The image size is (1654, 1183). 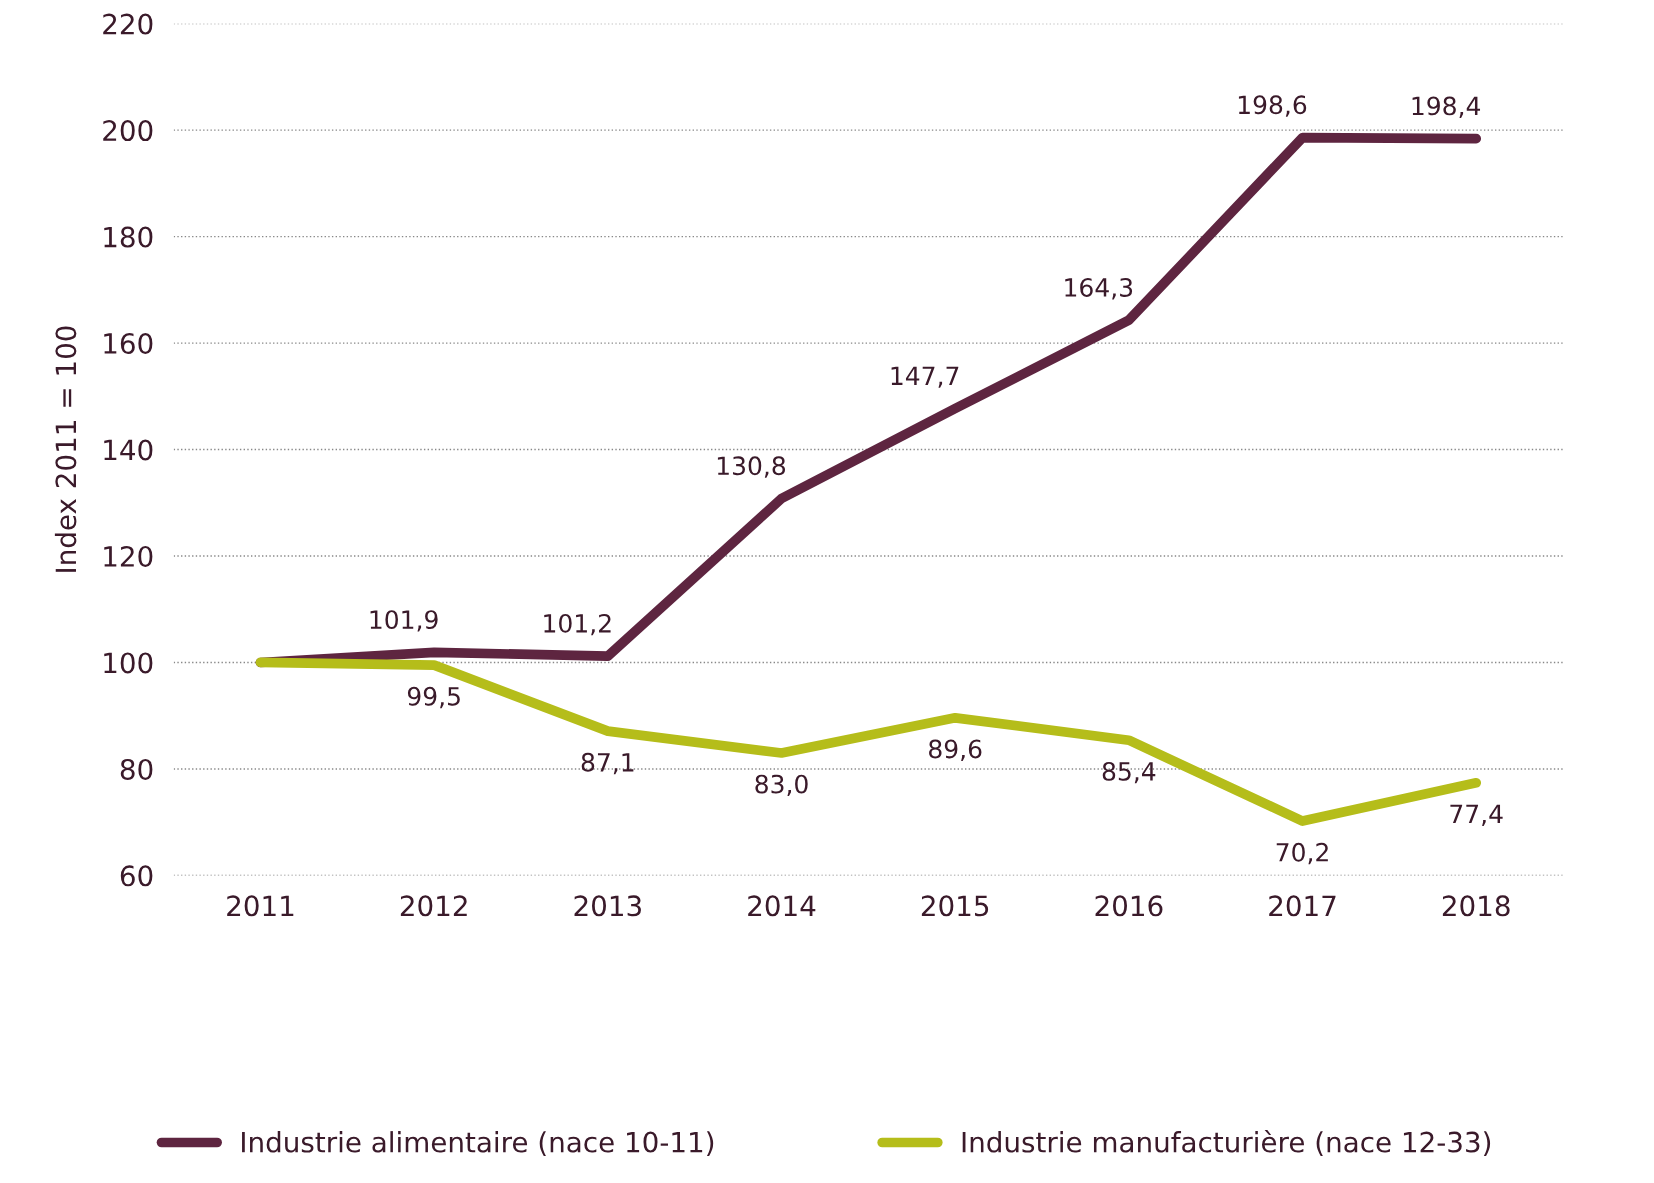 I want to click on x-tick-label: 2015, so click(x=955, y=906).